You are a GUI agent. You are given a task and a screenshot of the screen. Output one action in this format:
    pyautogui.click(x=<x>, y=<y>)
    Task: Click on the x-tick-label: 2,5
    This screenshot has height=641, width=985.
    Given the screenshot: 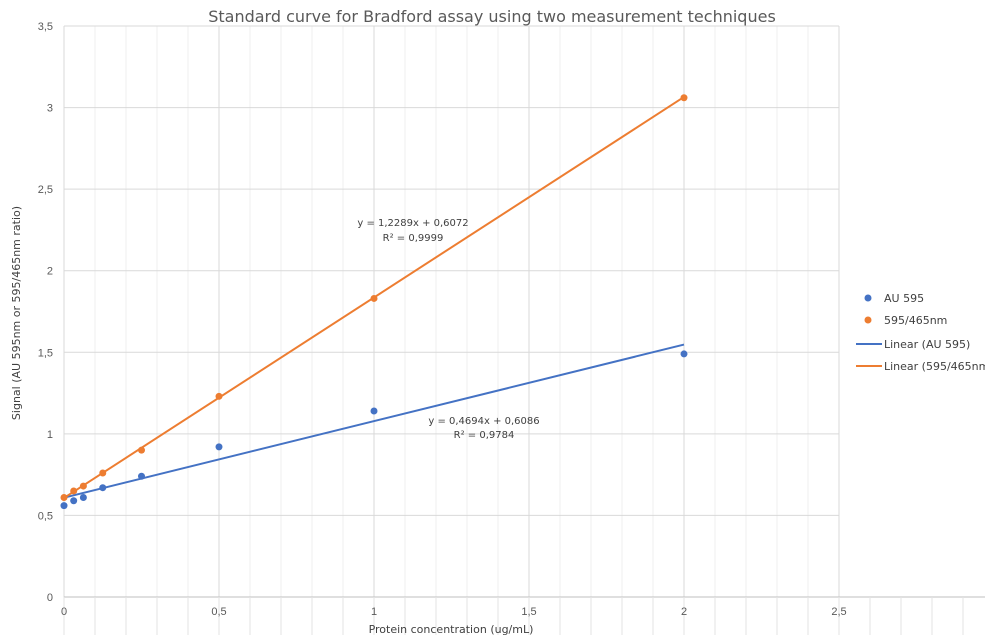 What is the action you would take?
    pyautogui.click(x=838, y=612)
    